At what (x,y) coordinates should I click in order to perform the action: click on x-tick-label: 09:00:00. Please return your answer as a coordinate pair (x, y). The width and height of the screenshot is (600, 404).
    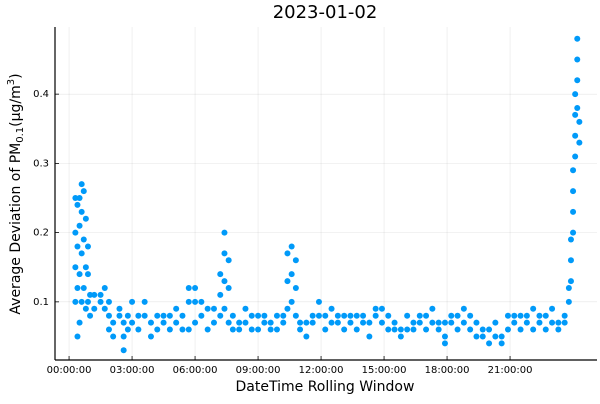
    Looking at the image, I should click on (258, 370).